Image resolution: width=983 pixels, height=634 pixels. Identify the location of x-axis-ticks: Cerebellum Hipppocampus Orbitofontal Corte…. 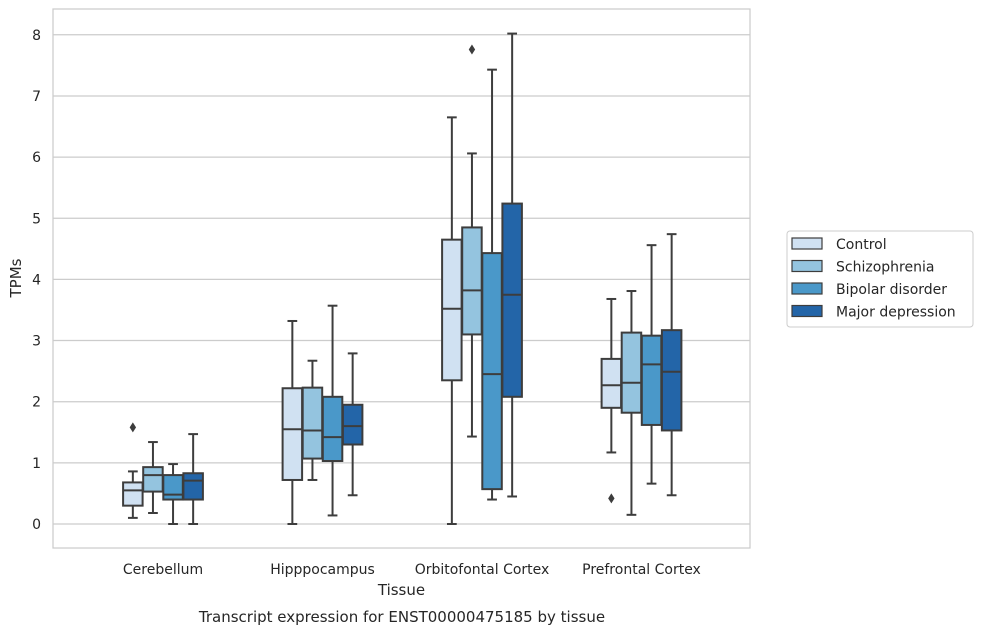
(412, 570).